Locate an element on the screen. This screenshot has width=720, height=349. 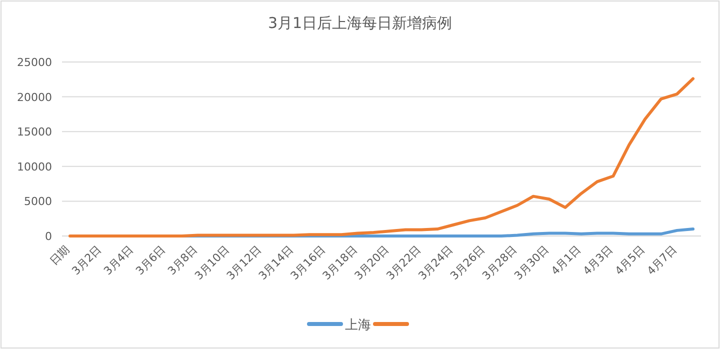
y-tick-label: 5000 is located at coordinates (38, 201).